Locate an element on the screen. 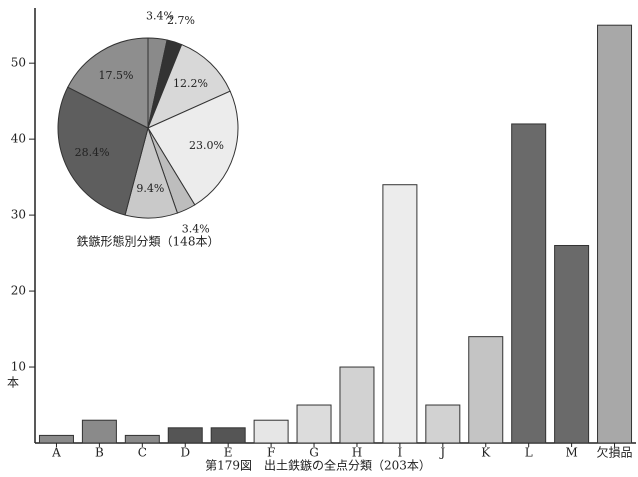 The width and height of the screenshot is (638, 477). pie-label: 9.4% is located at coordinates (150, 188).